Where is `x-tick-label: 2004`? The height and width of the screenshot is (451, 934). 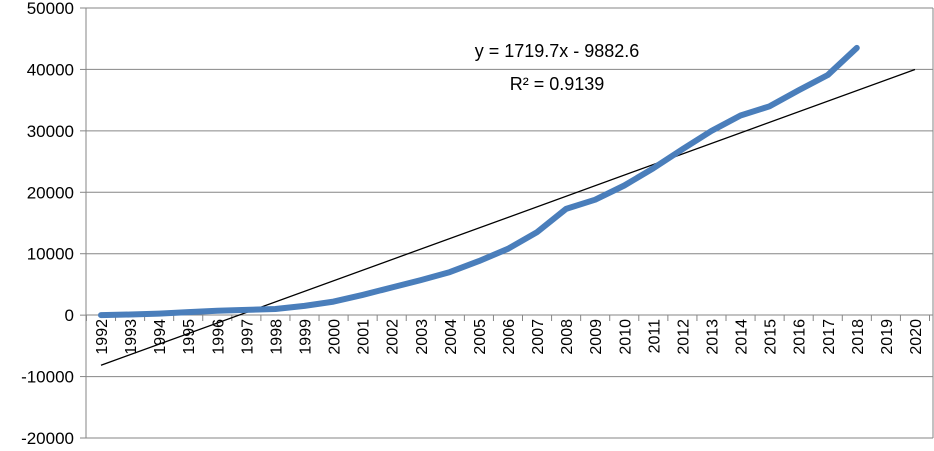 x-tick-label: 2004 is located at coordinates (451, 337).